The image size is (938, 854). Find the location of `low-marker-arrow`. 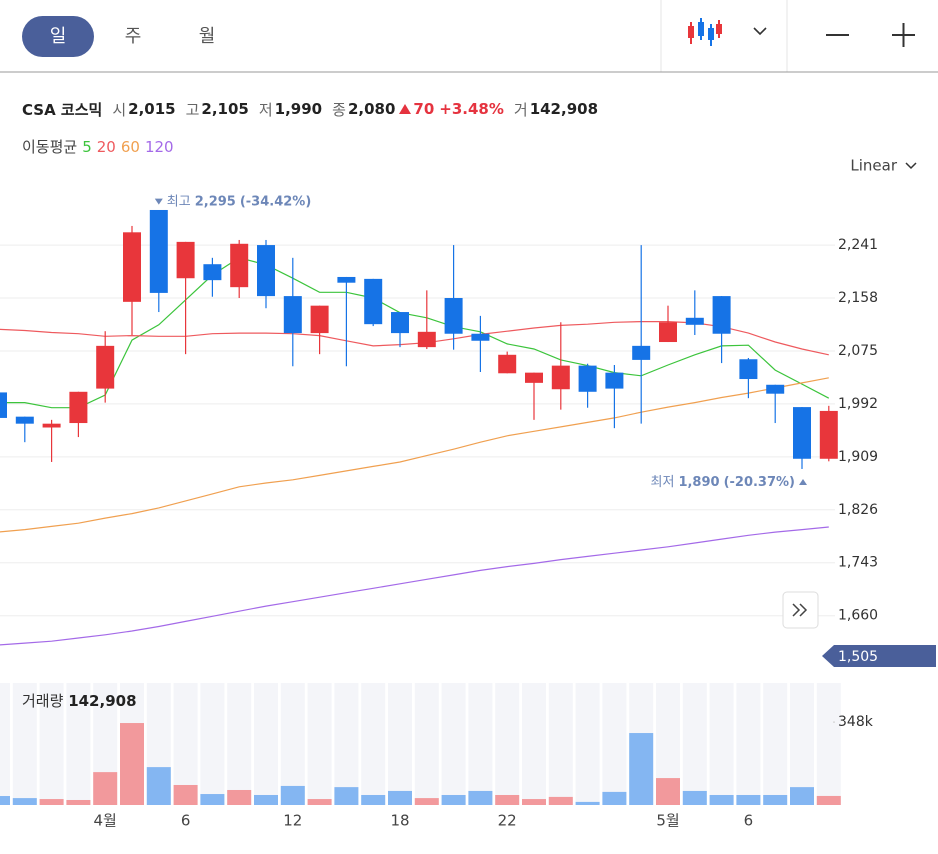

low-marker-arrow is located at coordinates (803, 481).